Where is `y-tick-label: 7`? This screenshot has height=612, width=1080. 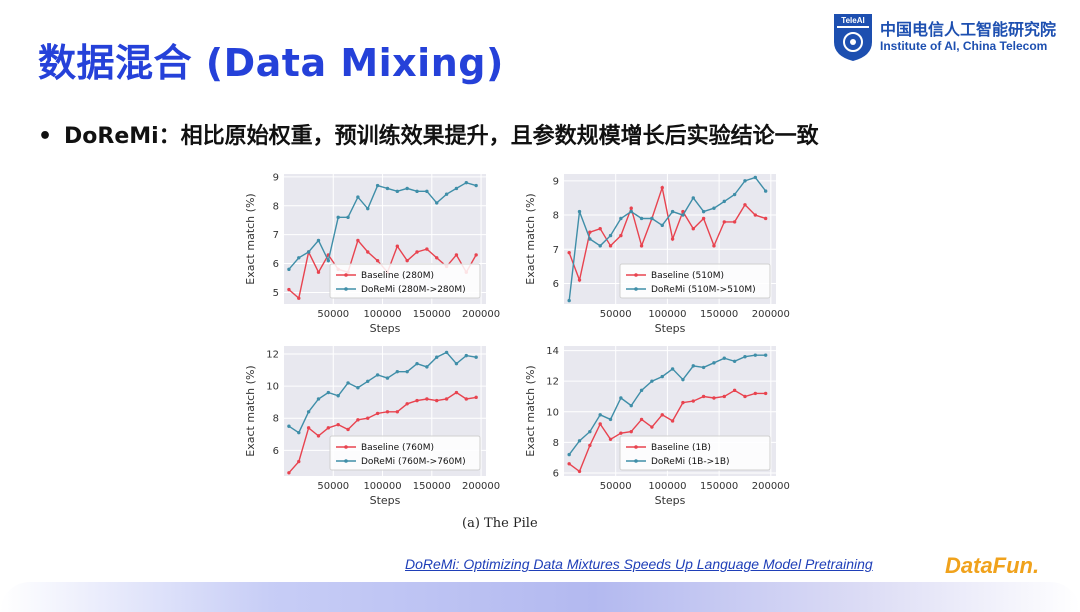
y-tick-label: 7 is located at coordinates (556, 250).